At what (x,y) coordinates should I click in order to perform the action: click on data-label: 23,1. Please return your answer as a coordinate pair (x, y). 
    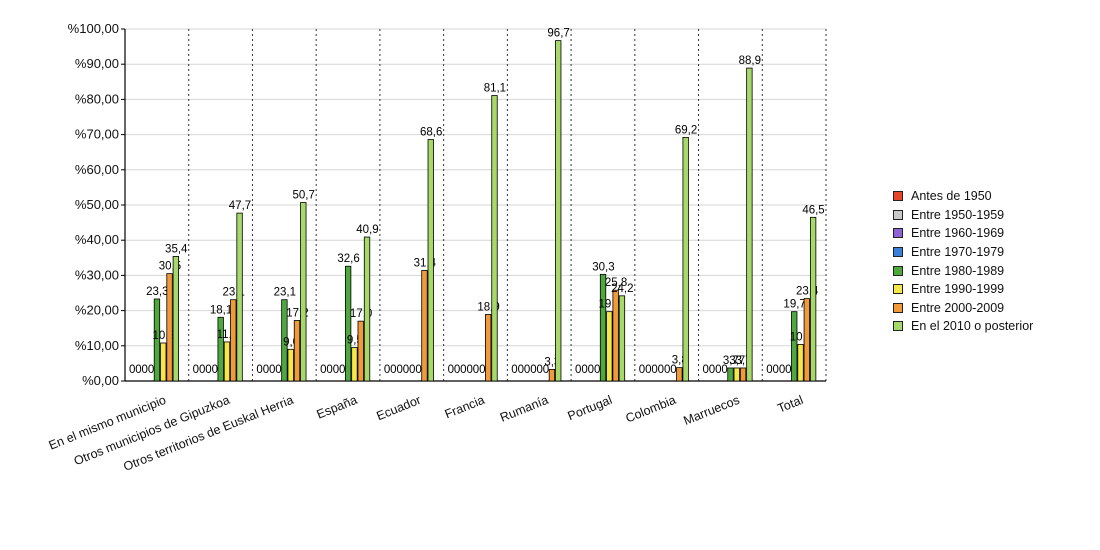
    Looking at the image, I should click on (285, 293).